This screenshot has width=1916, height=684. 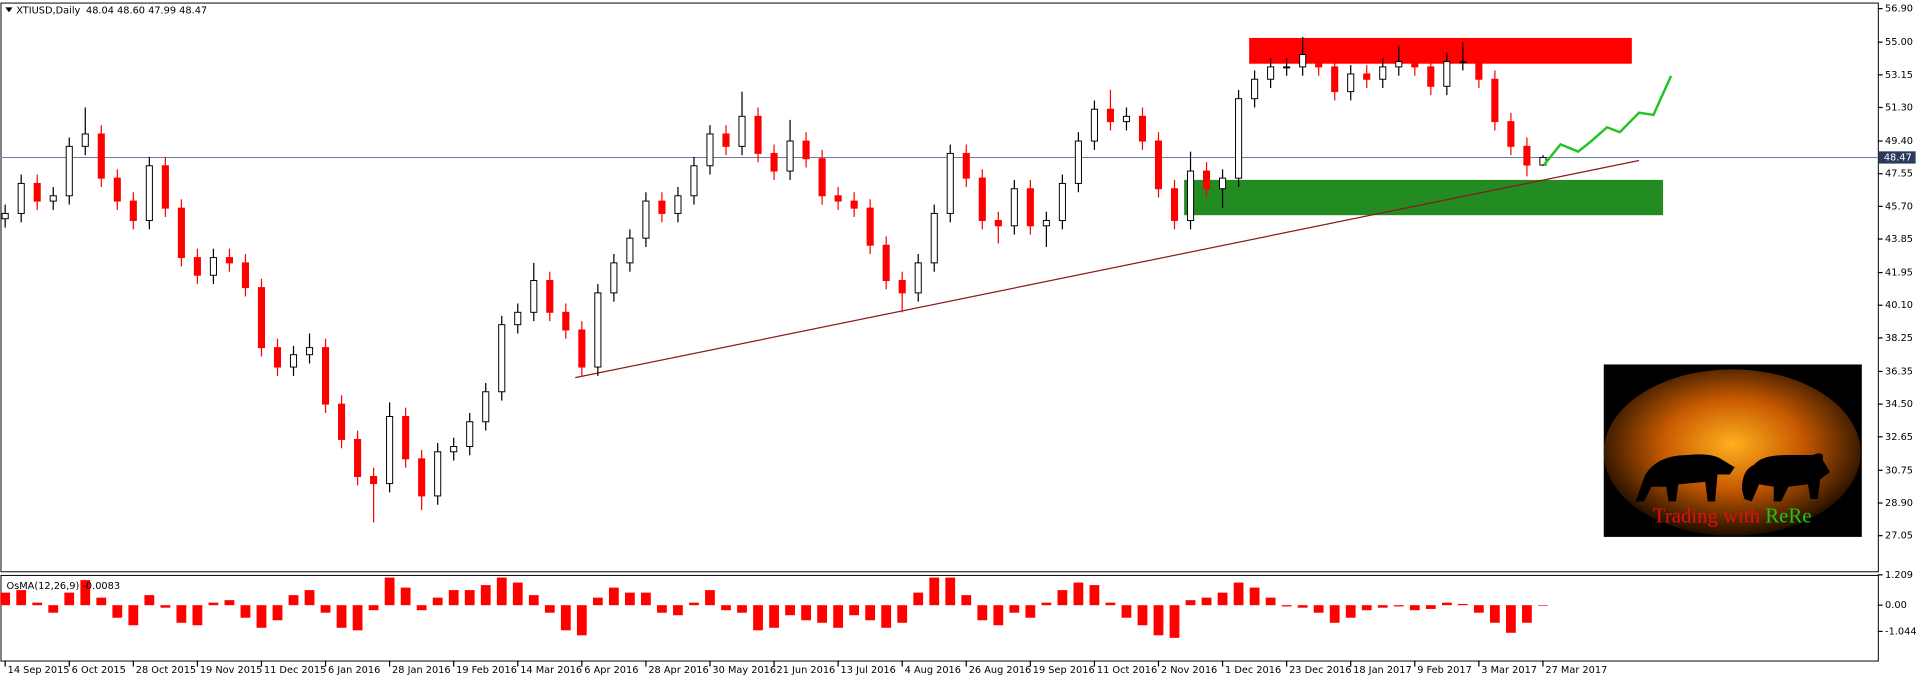 I want to click on x-tick-label: 14 Mar 2016, so click(x=551, y=670).